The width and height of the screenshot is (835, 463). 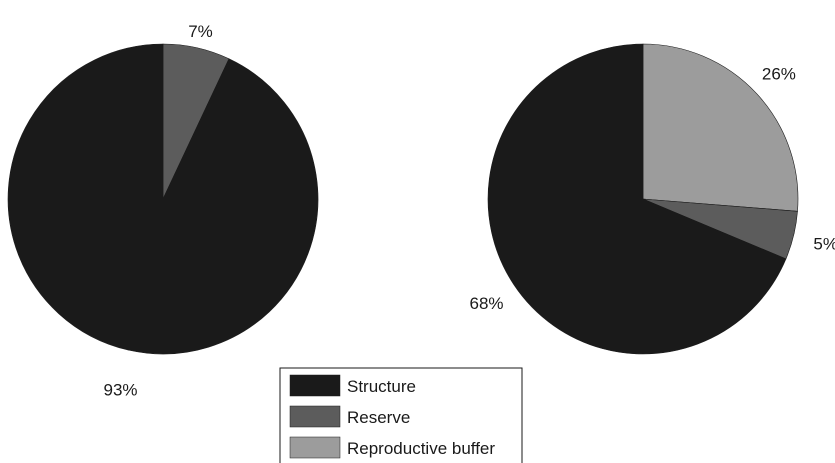 I want to click on pie-left-label-structure: 93%, so click(x=120, y=389).